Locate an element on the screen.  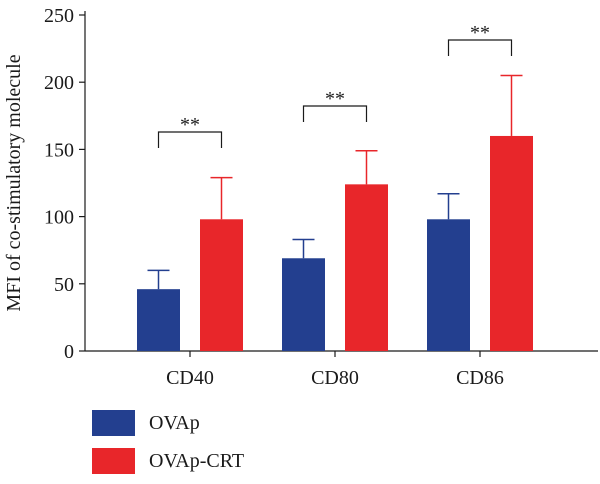
bar-ovap-crt-cd80 is located at coordinates (366, 267).